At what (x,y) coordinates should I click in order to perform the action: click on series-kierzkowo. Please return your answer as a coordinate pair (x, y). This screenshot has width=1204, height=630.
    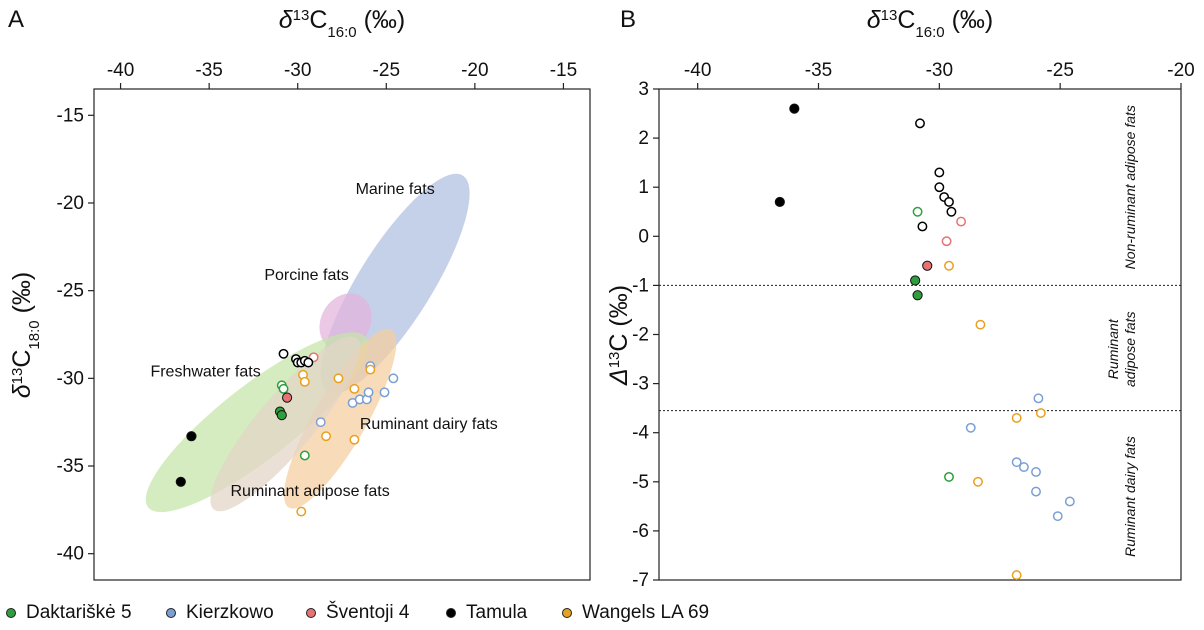
    Looking at the image, I should click on (1020, 457).